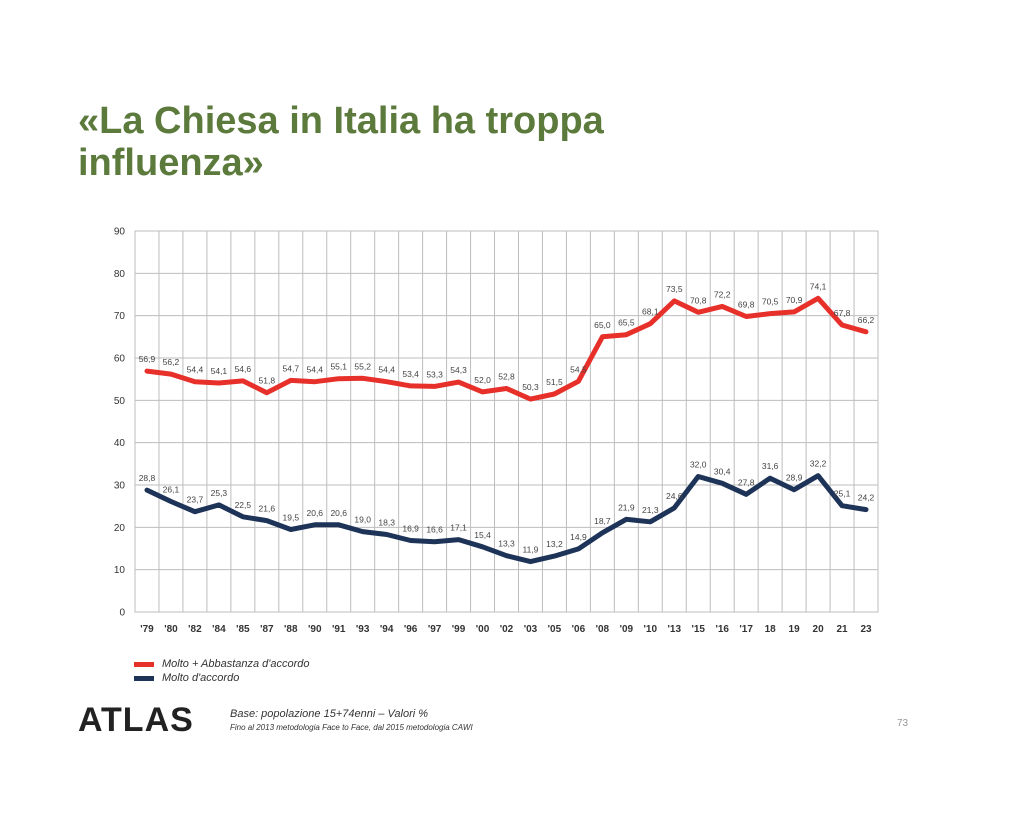 The height and width of the screenshot is (815, 1024). Describe the element at coordinates (267, 629) in the screenshot. I see `x-tick-label: '87` at that location.